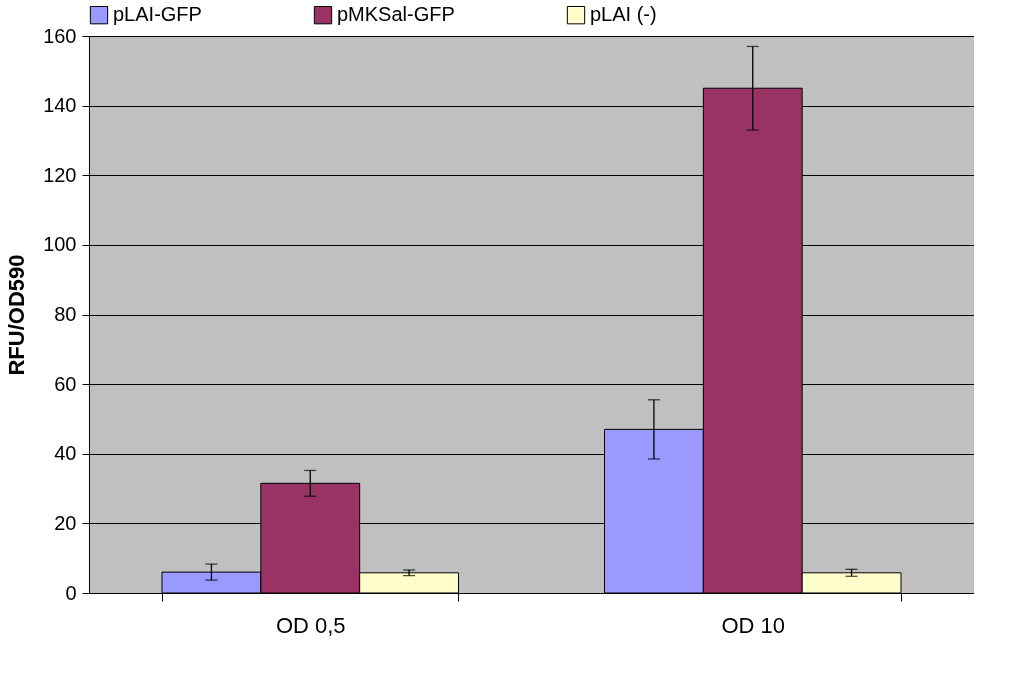 This screenshot has width=1033, height=699. Describe the element at coordinates (65, 314) in the screenshot. I see `y-tick-label: 80` at that location.